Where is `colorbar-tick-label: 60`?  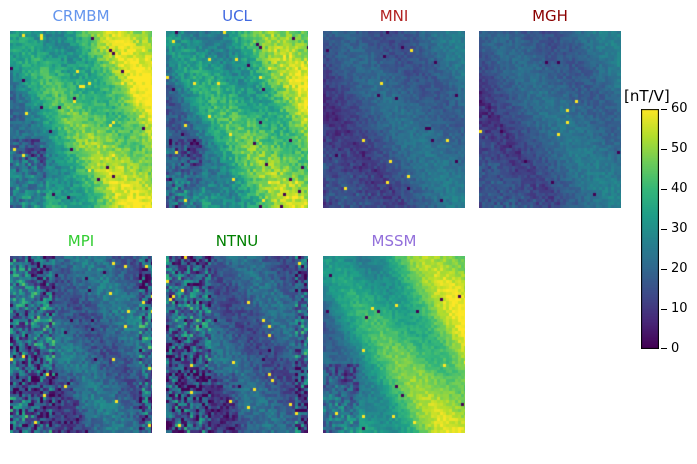
colorbar-tick-label: 60 is located at coordinates (679, 108).